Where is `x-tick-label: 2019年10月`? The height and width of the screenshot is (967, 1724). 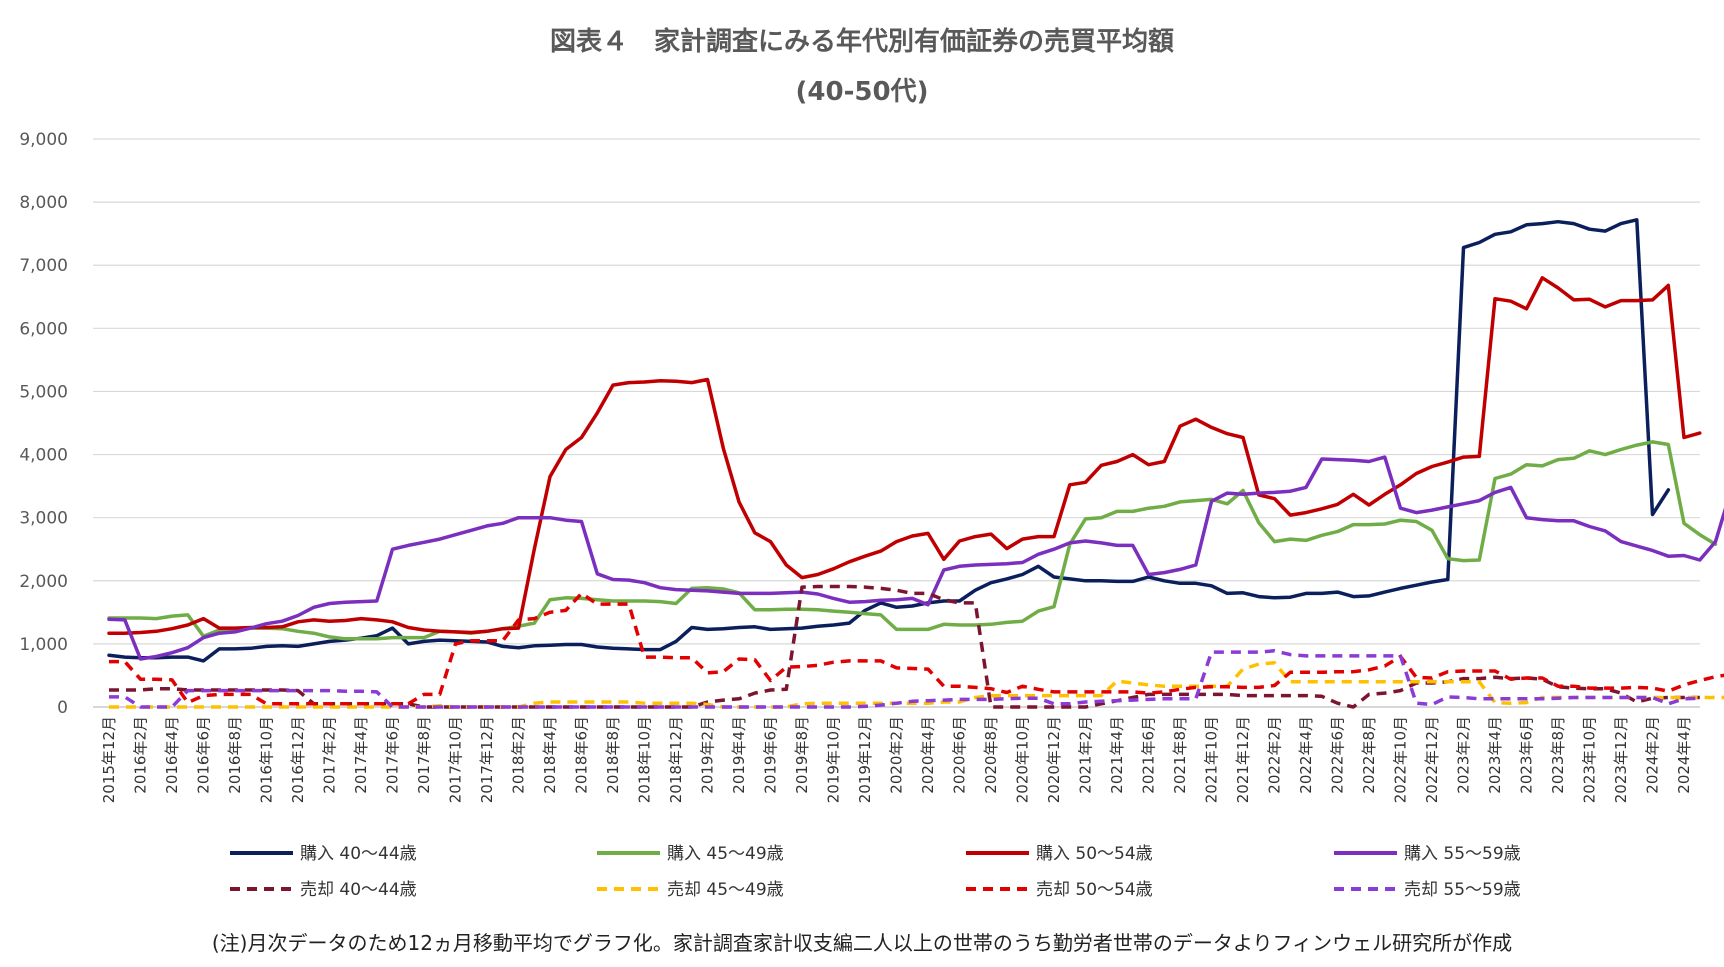
x-tick-label: 2019年10月 is located at coordinates (834, 759).